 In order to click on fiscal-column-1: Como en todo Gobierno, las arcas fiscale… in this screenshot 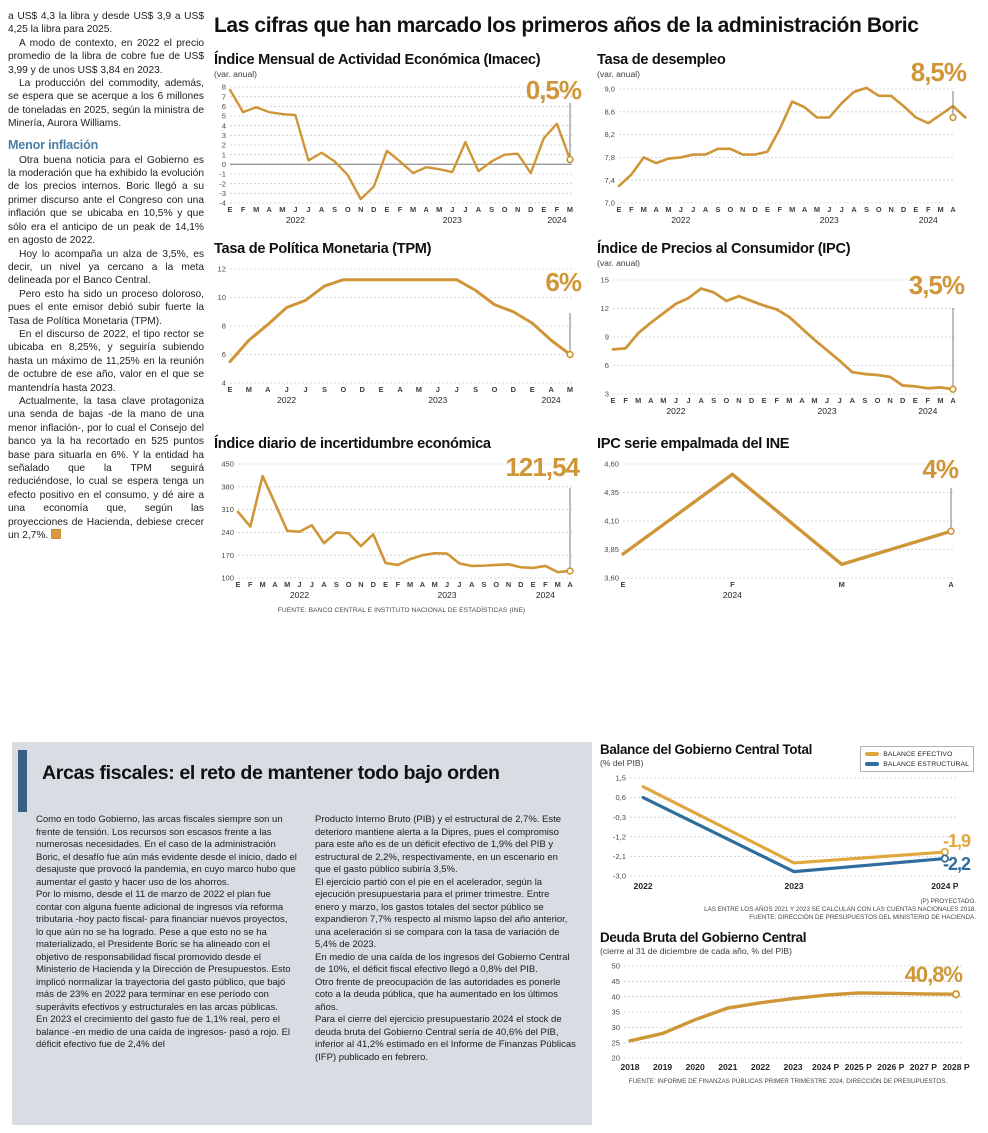, I will do `click(166, 939)`.